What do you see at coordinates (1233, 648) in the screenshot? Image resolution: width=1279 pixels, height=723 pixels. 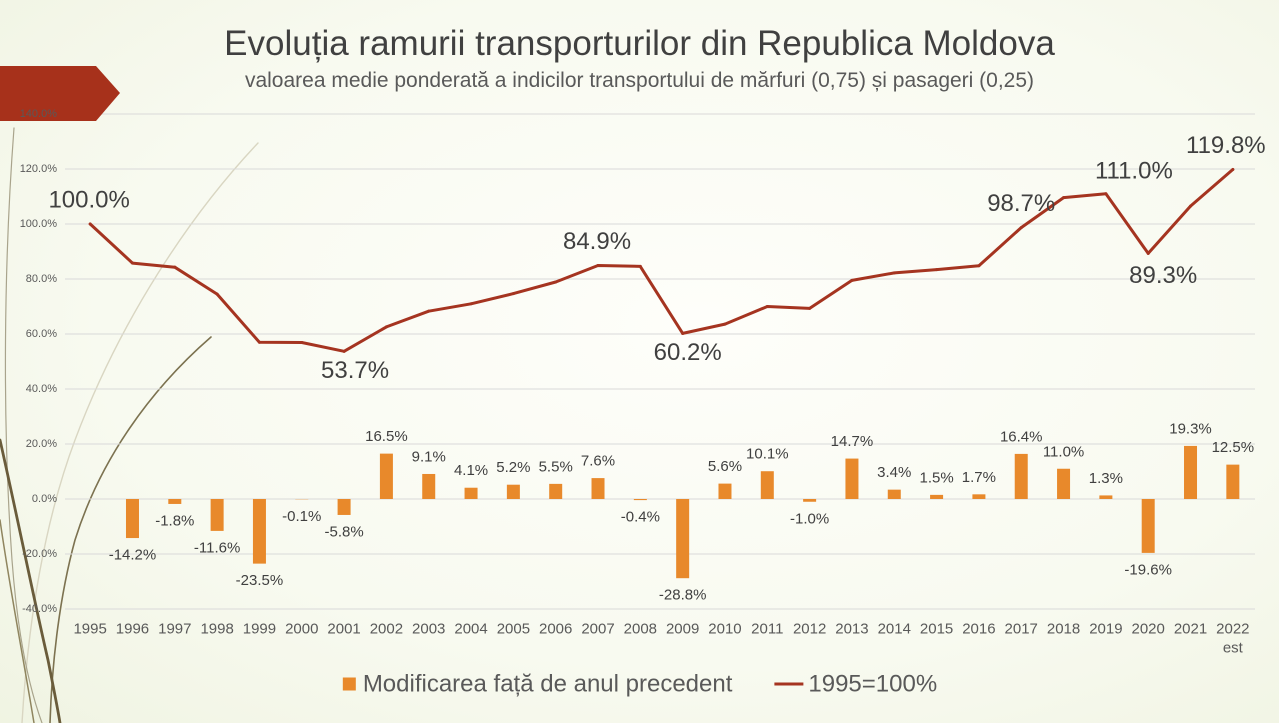 I see `x-tick-note: est` at bounding box center [1233, 648].